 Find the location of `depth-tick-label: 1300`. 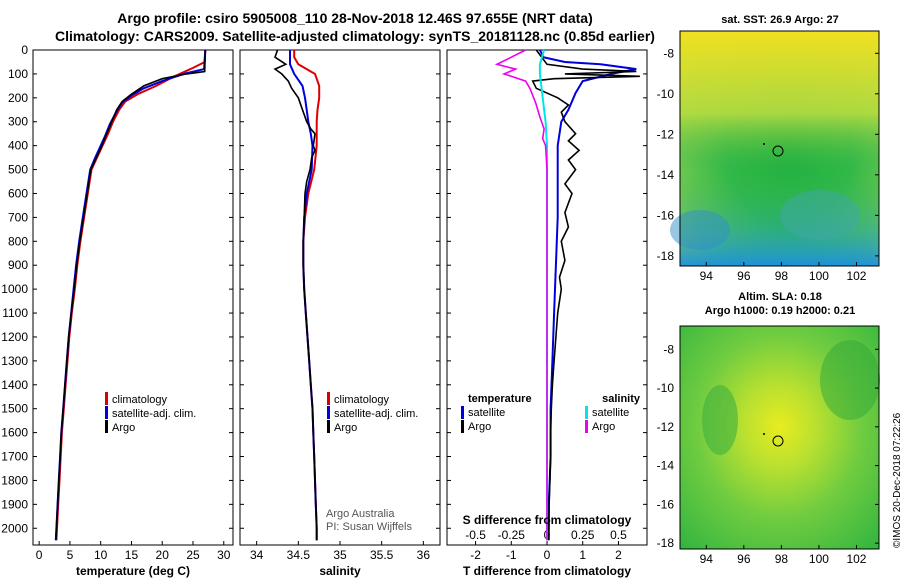

depth-tick-label: 1300 is located at coordinates (14, 361).